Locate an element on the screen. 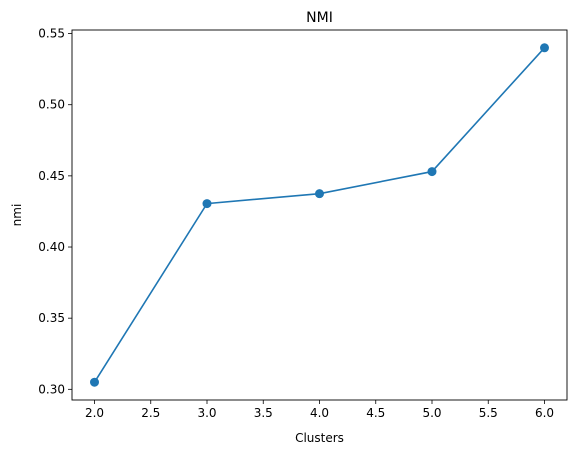 The image size is (575, 455). x-axis-ticks: 2.0 2.5 3.0 3.5 4.0 4.5 5.0 5.5 6.0 is located at coordinates (319, 410).